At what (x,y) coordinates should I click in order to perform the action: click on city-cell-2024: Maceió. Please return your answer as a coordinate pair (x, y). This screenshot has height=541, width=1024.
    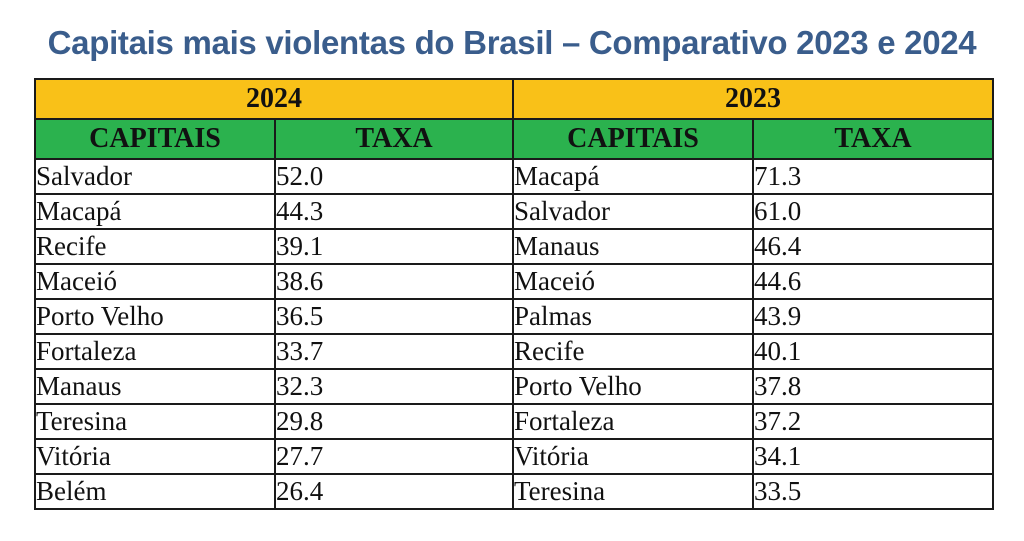
    Looking at the image, I should click on (155, 281).